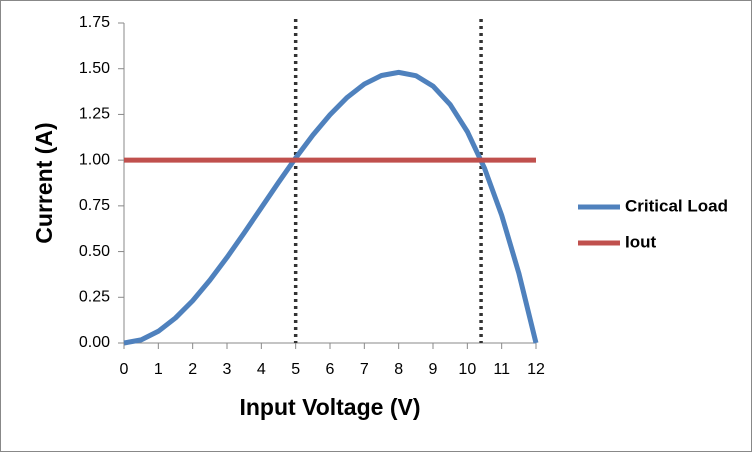  Describe the element at coordinates (227, 369) in the screenshot. I see `x-tick-label: 3` at that location.